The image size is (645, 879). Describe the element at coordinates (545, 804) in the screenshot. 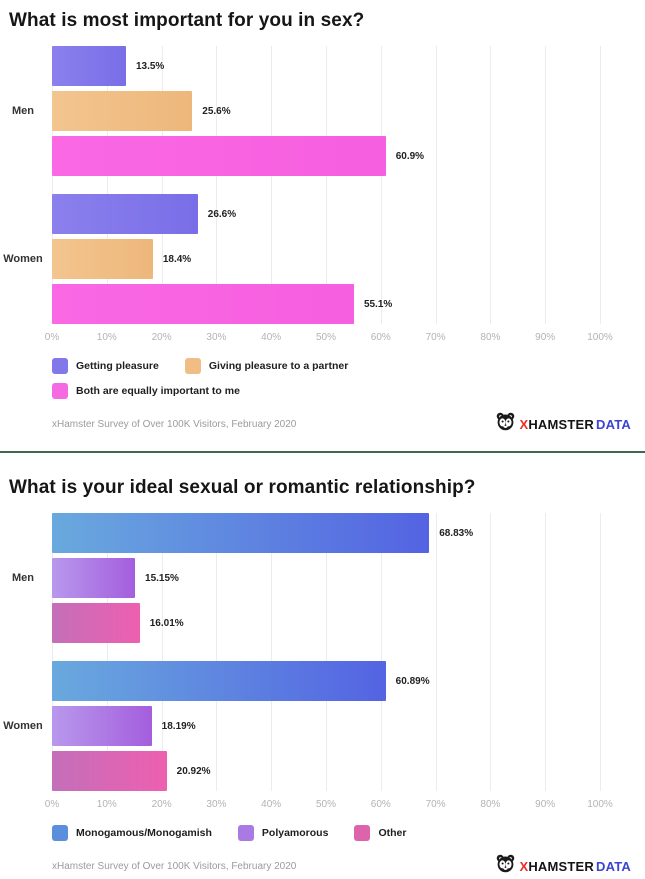

I see `axis-tick: 90%` at that location.